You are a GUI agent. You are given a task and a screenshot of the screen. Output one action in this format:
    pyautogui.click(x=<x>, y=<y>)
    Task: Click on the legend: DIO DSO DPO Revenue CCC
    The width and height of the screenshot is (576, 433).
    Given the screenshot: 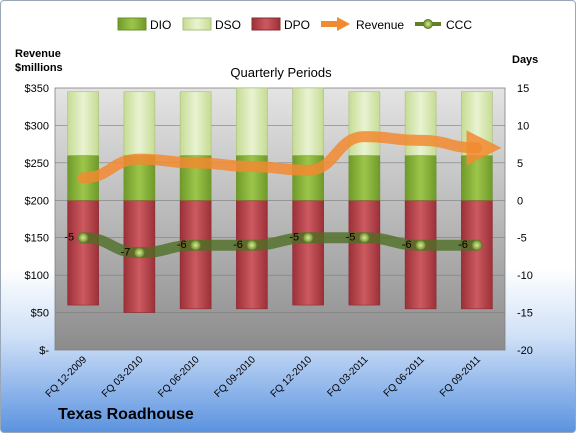 What is the action you would take?
    pyautogui.click(x=294, y=24)
    